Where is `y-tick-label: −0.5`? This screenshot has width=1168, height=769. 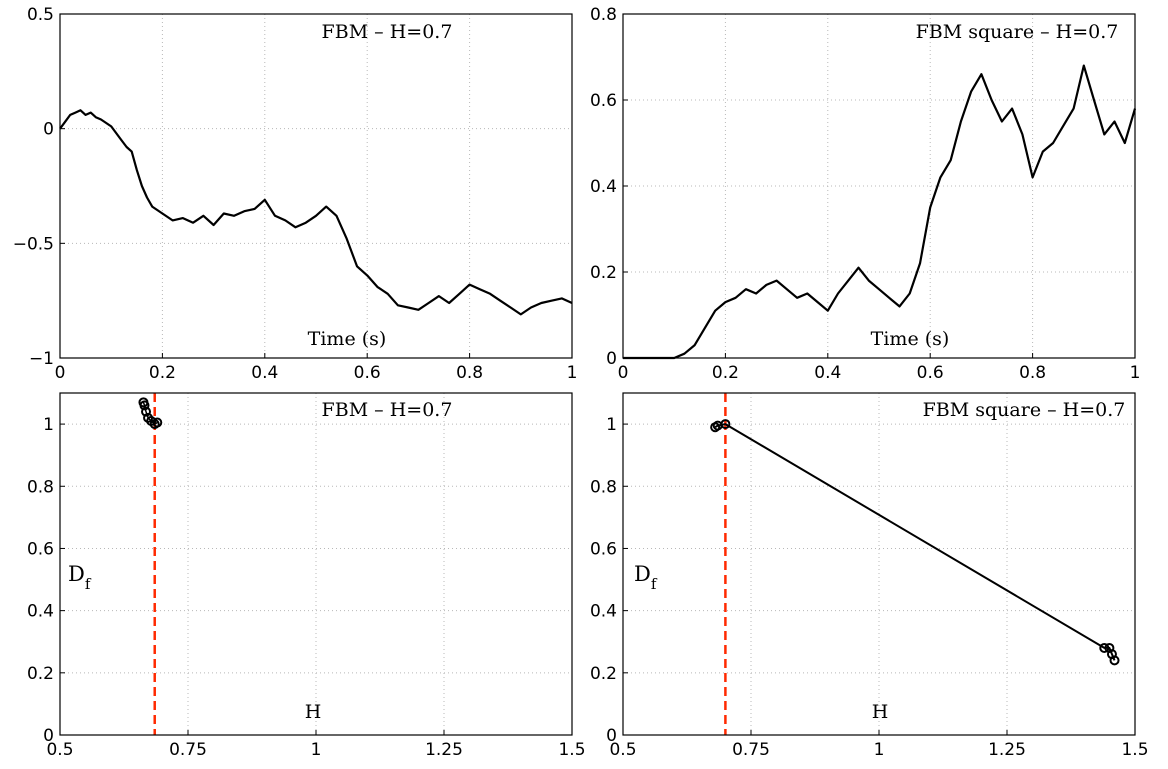
y-tick-label: −0.5 is located at coordinates (33, 244).